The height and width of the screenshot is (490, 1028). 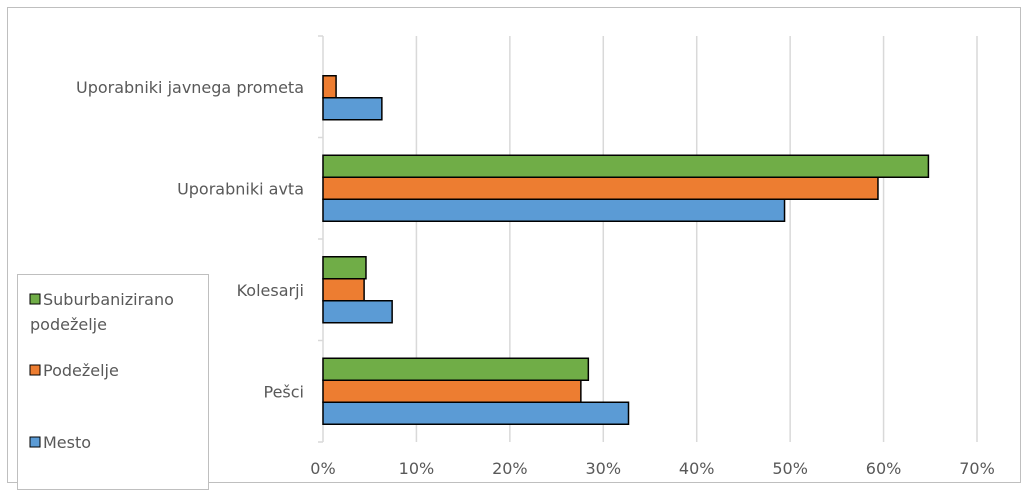 I want to click on category-label: Uporabniki javnega prometa, so click(x=190, y=87).